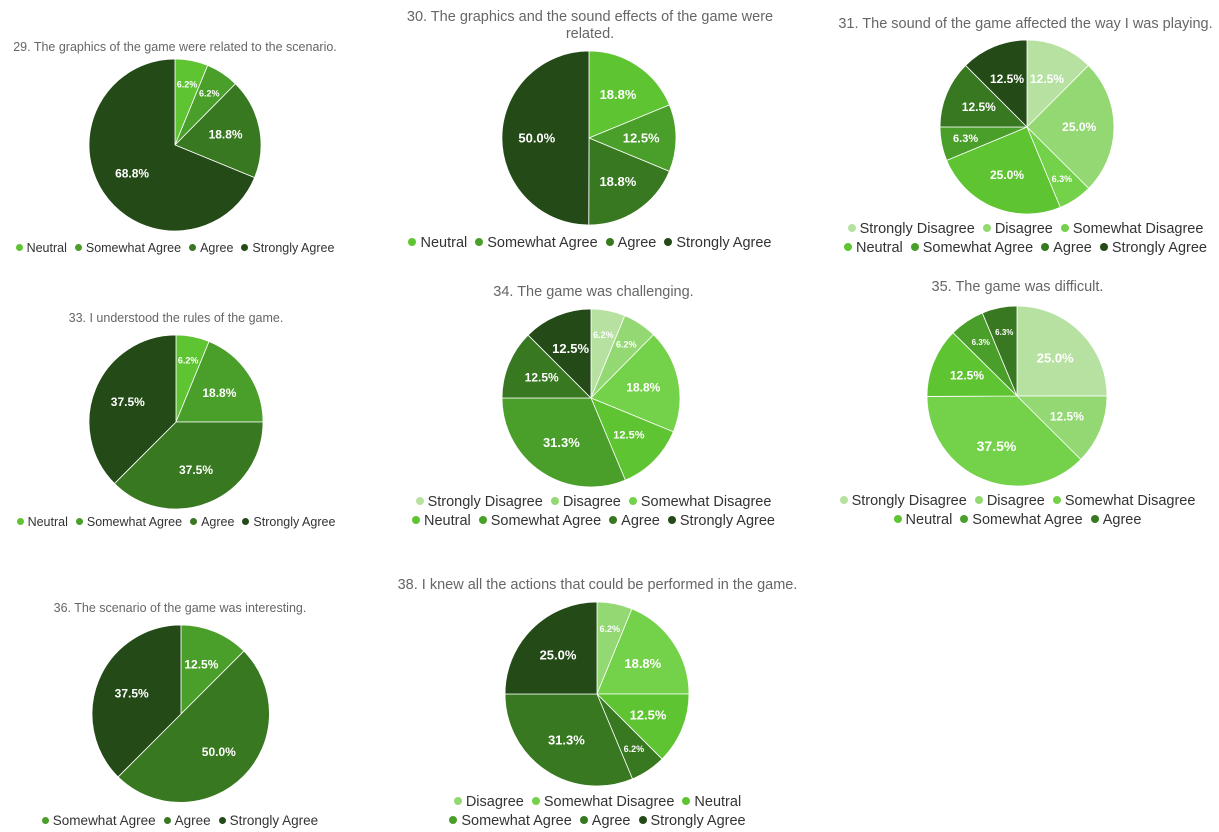 Image resolution: width=1219 pixels, height=832 pixels. I want to click on chart-6-legend-swatch-strongly-disagree, so click(843, 500).